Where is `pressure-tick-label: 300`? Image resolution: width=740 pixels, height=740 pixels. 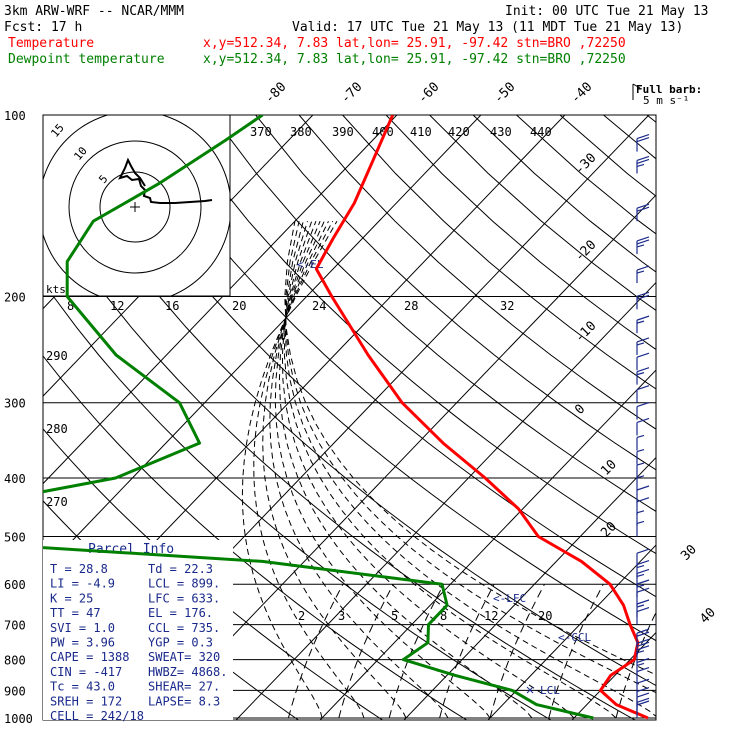
pressure-tick-label: 300 is located at coordinates (15, 404).